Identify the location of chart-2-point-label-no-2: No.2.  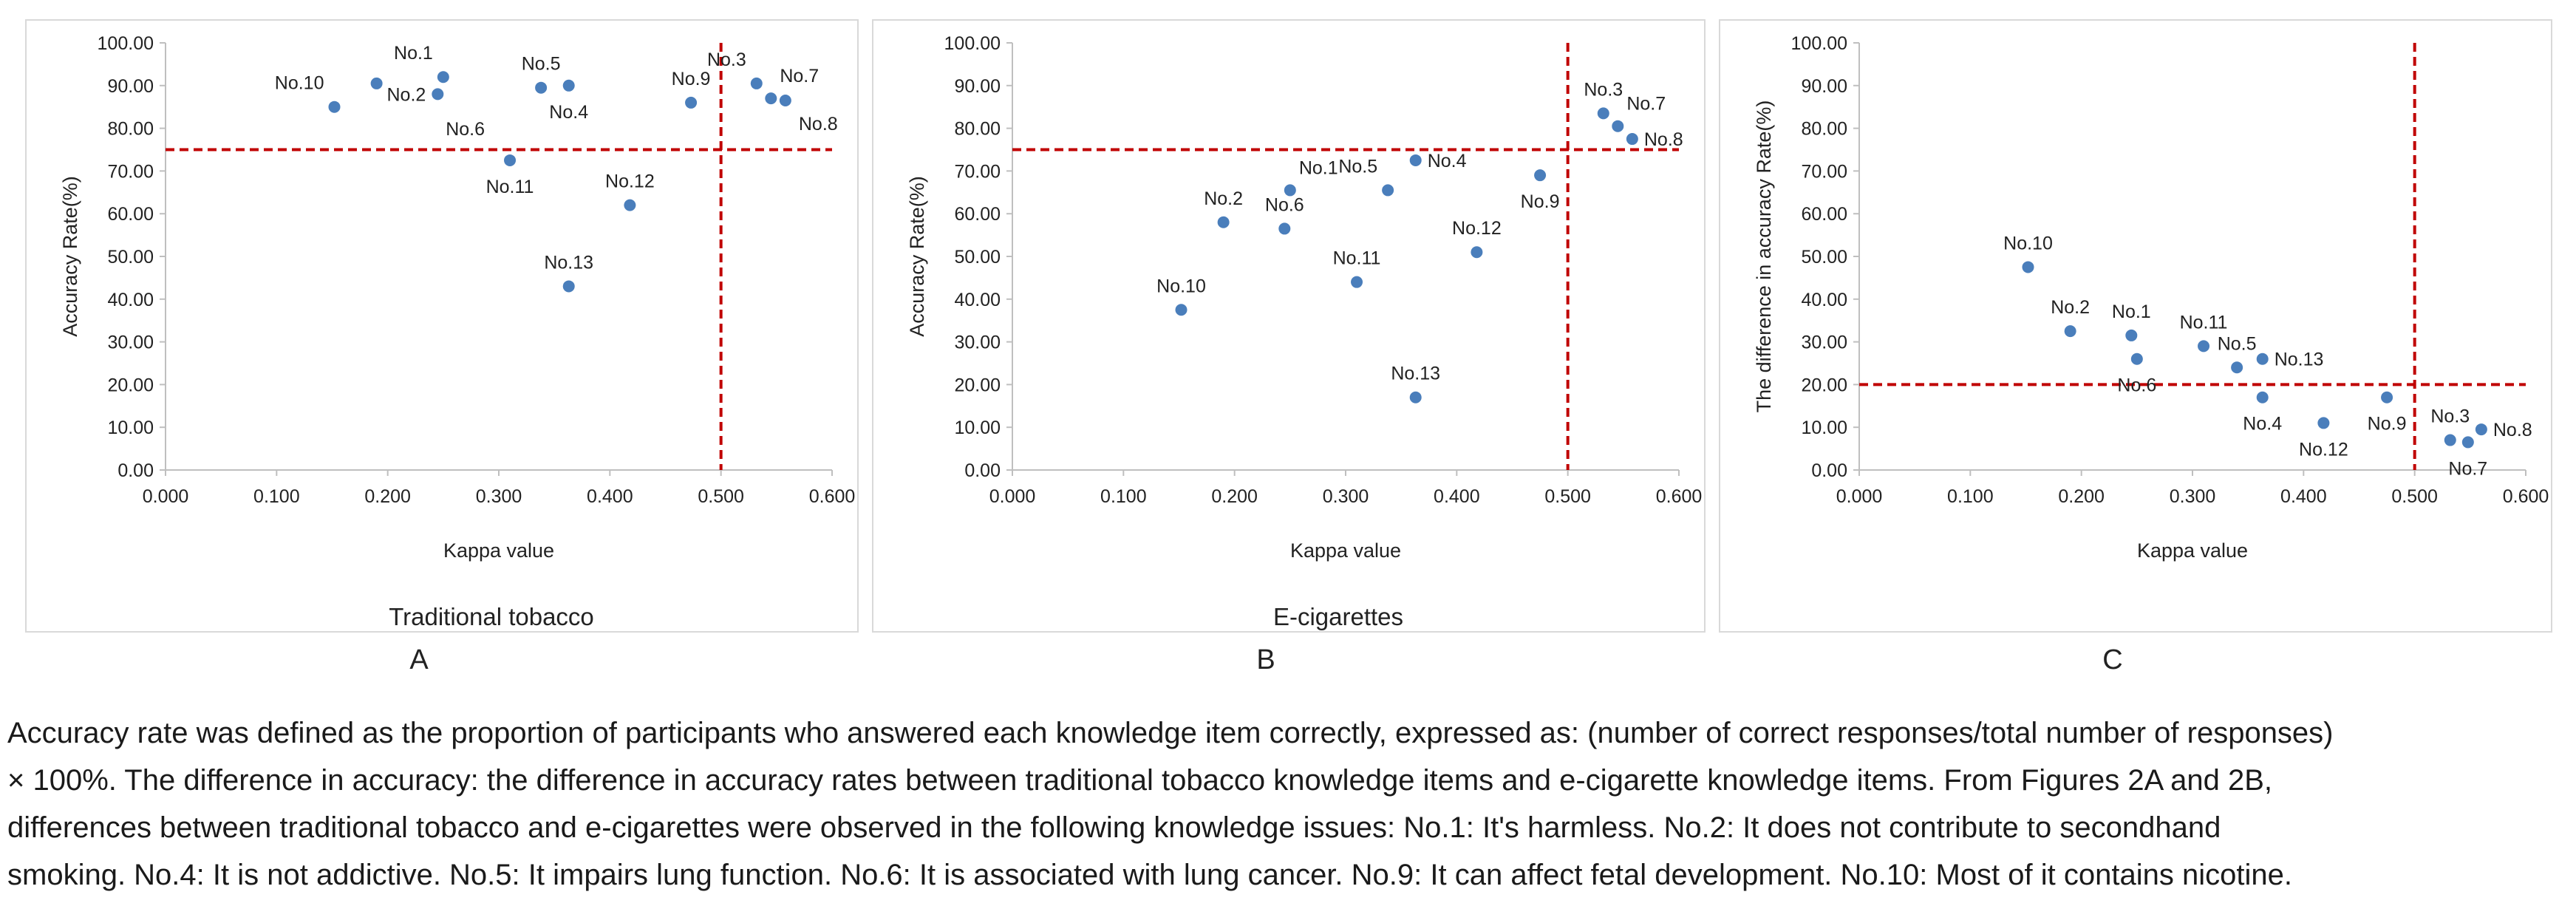
(2070, 307).